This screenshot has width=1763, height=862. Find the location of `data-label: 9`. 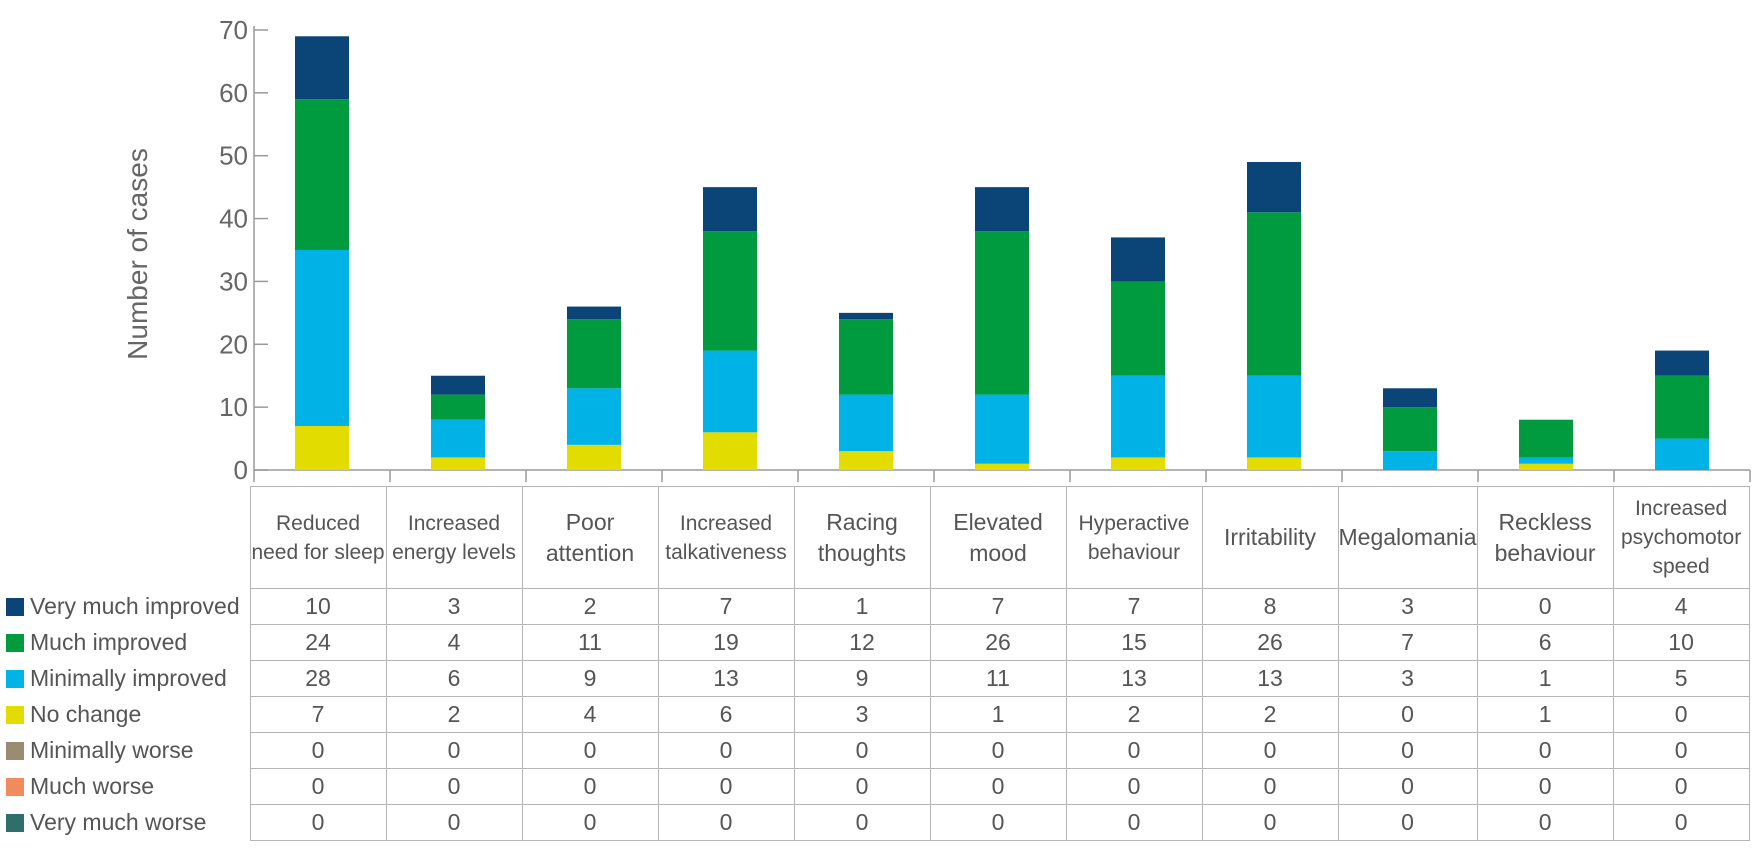

data-label: 9 is located at coordinates (862, 678).